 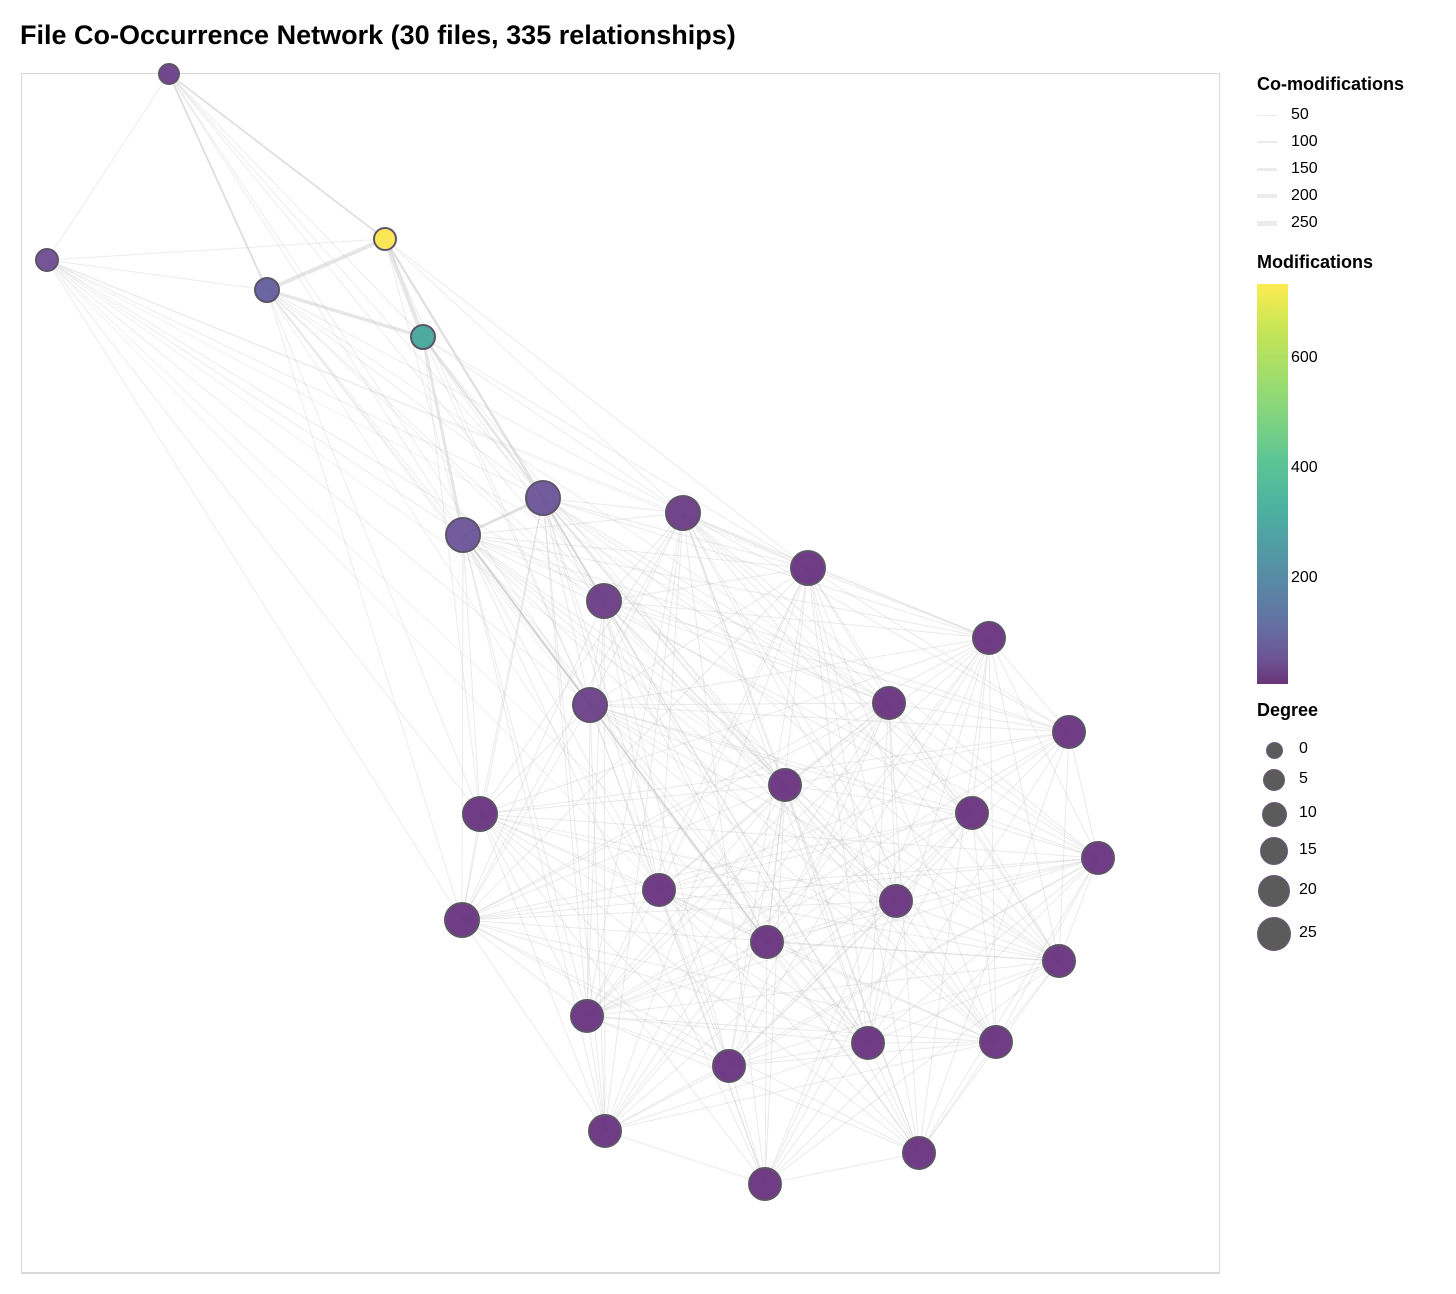 What do you see at coordinates (1267, 142) in the screenshot?
I see `edge-width-swatch` at bounding box center [1267, 142].